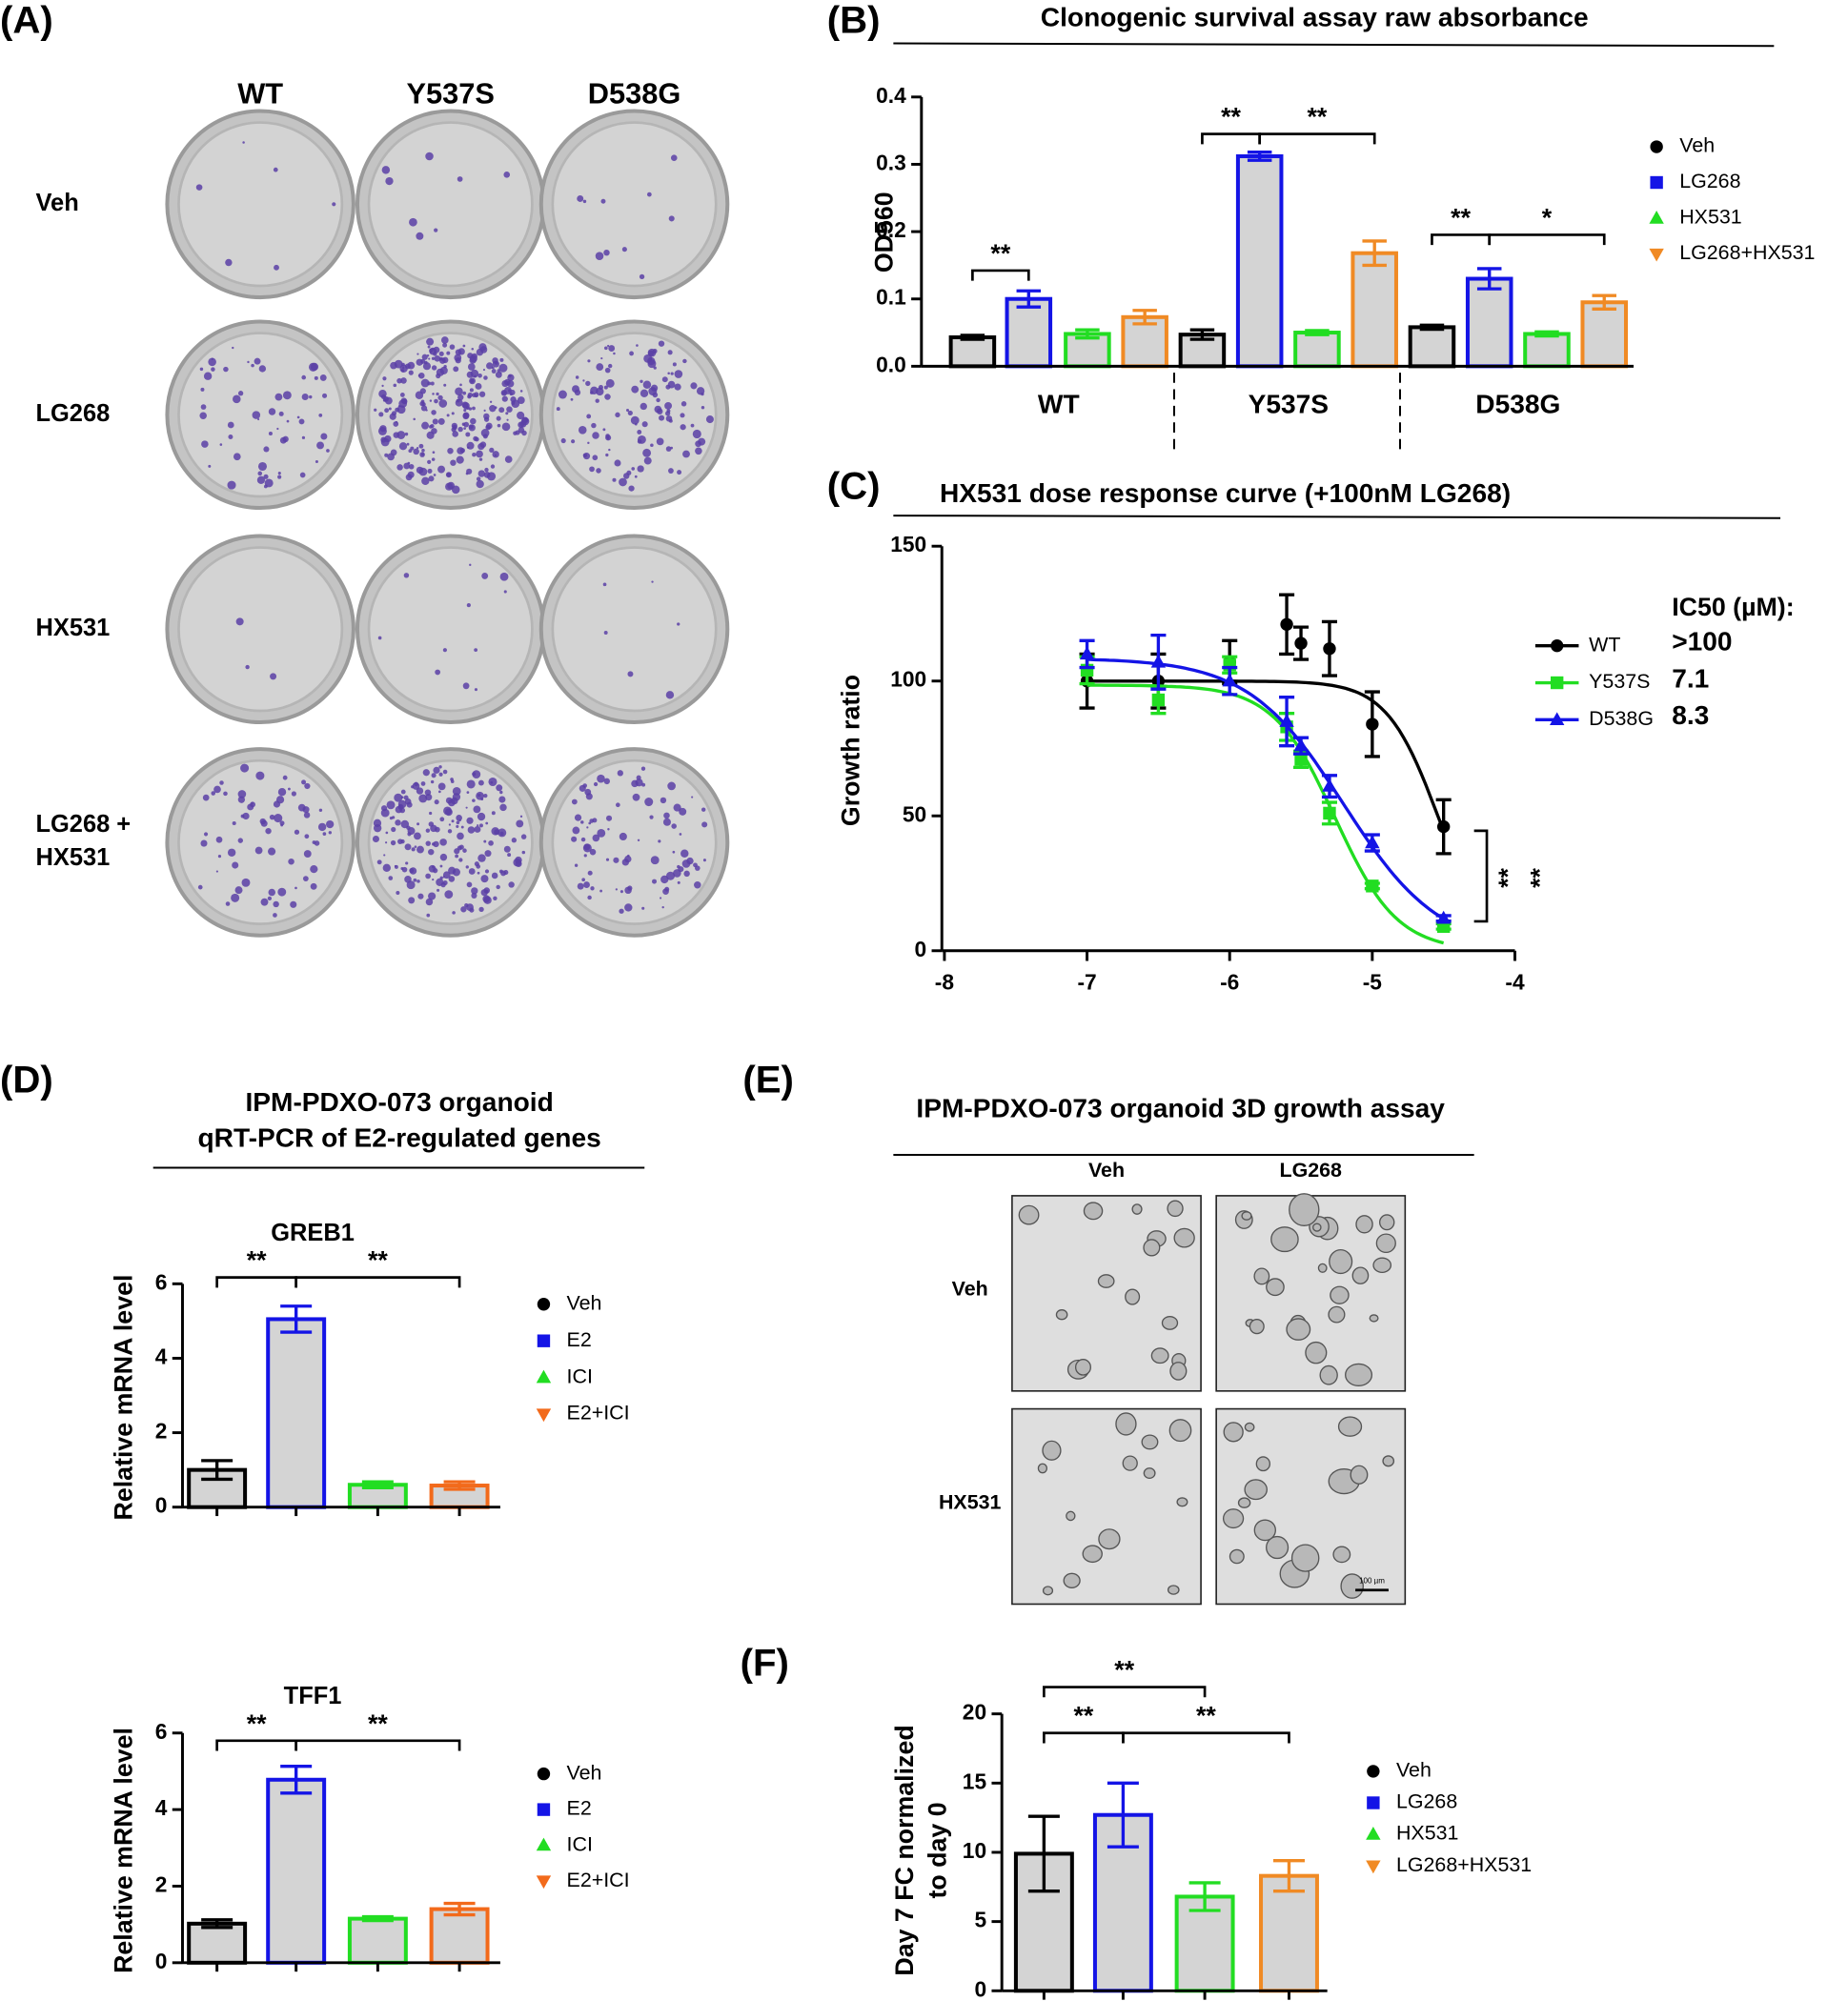  Describe the element at coordinates (161, 1883) in the screenshot. I see `y-tick-label: 2` at that location.